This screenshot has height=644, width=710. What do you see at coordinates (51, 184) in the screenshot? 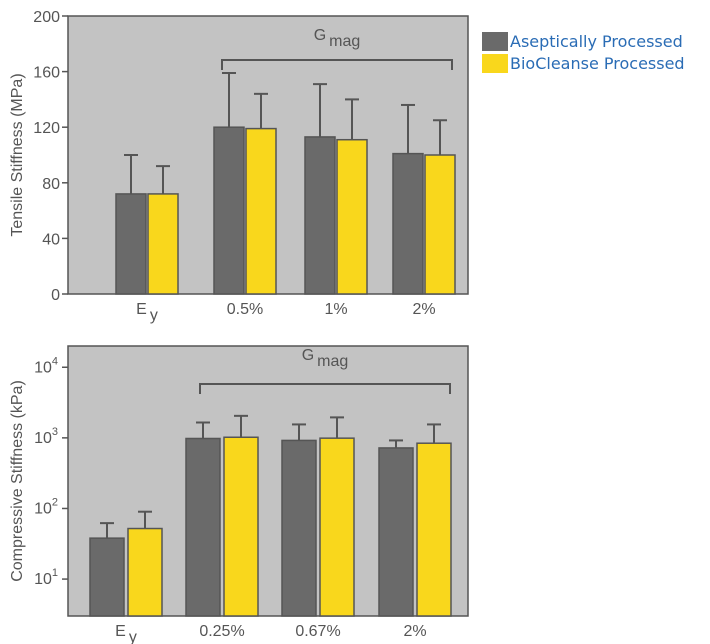
I see `y-tick-label: 80` at bounding box center [51, 184].